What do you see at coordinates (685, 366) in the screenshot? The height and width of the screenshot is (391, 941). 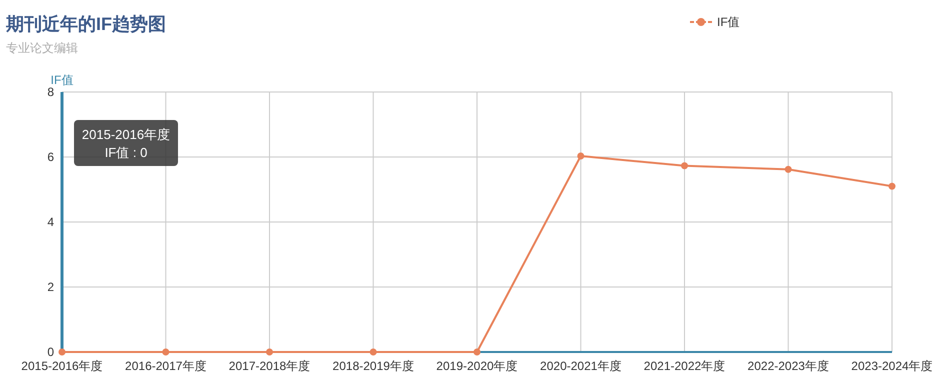 I see `x-tick-label: 2021-2022年度` at bounding box center [685, 366].